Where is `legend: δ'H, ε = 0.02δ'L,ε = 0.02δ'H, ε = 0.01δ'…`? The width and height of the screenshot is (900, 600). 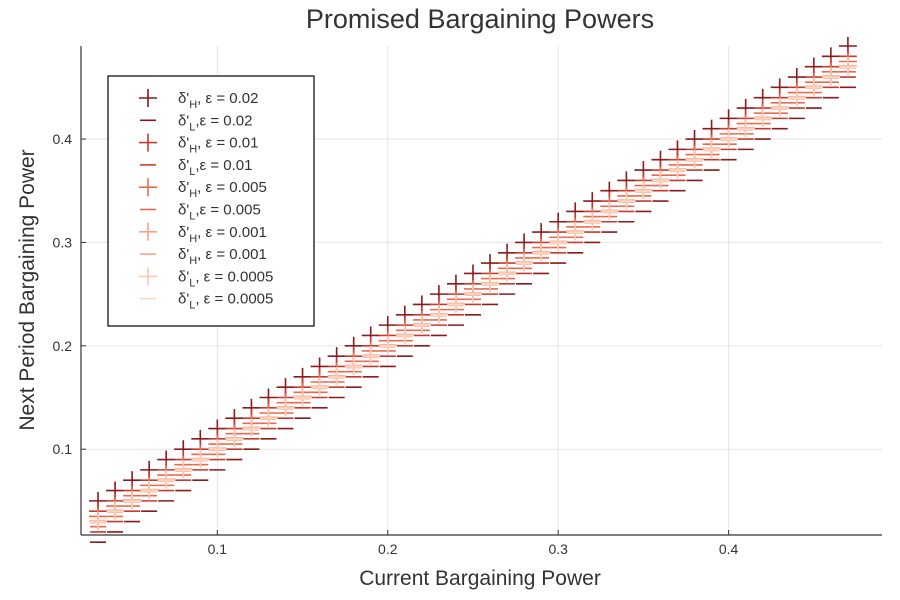 legend: δ'H, ε = 0.02δ'L,ε = 0.02δ'H, ε = 0.01δ'… is located at coordinates (211, 201).